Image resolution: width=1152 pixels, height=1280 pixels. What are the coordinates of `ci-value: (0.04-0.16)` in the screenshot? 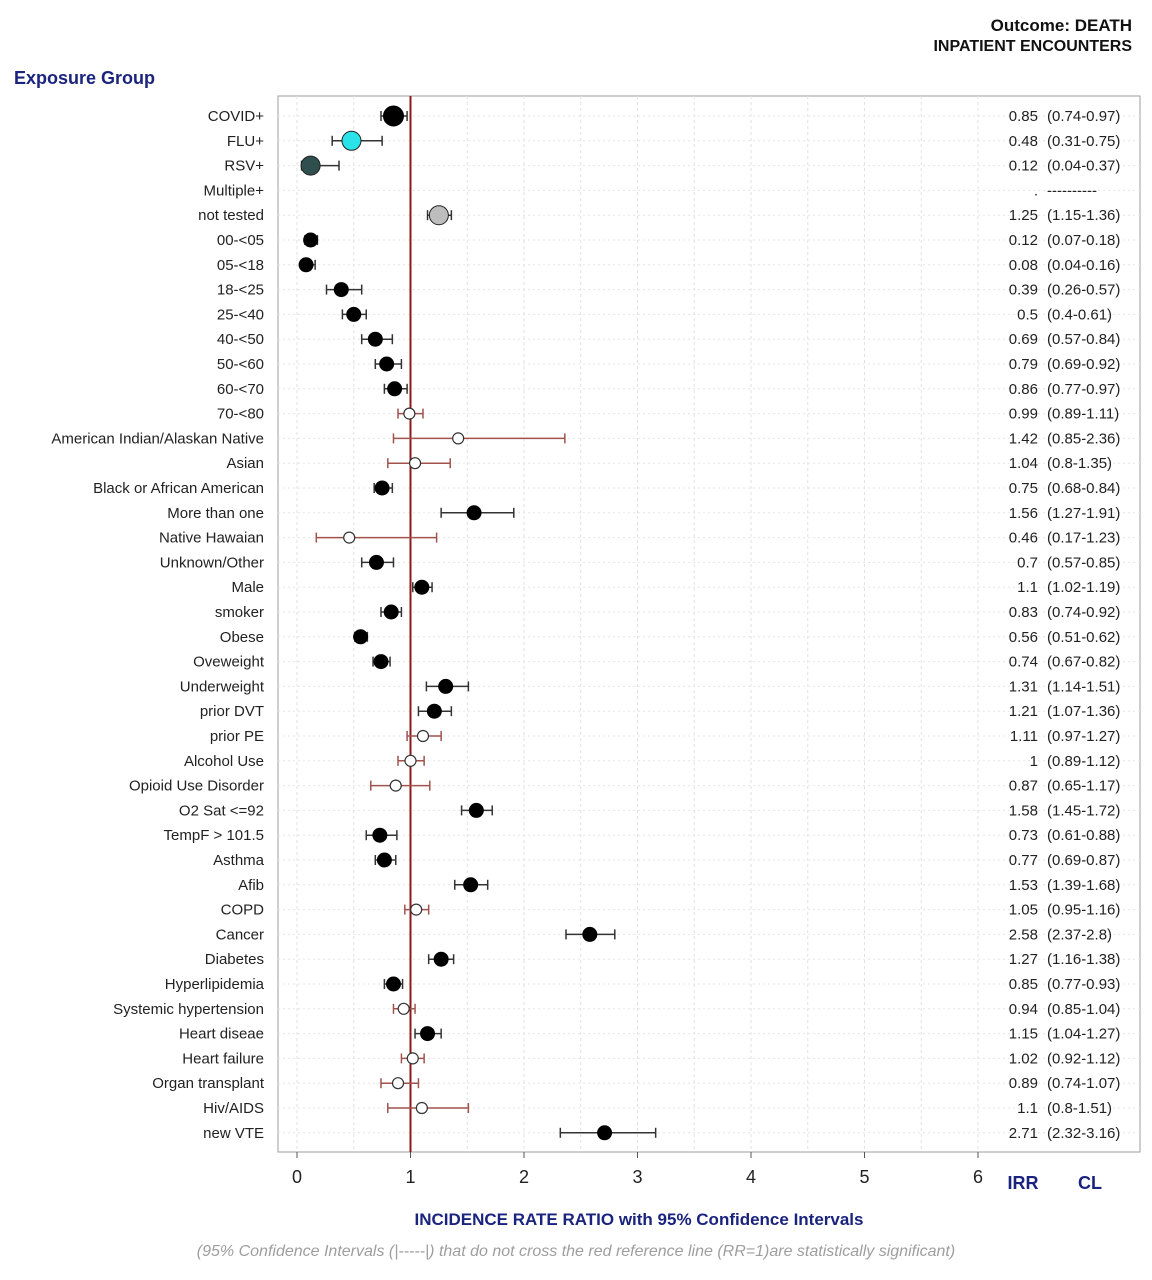 It's located at (1083, 265).